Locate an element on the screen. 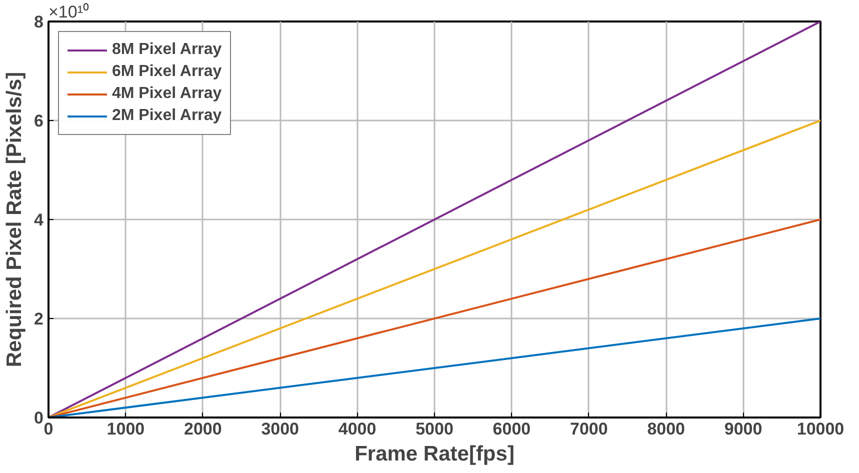 This screenshot has height=473, width=859. x-tick-label: 1000 is located at coordinates (125, 429).